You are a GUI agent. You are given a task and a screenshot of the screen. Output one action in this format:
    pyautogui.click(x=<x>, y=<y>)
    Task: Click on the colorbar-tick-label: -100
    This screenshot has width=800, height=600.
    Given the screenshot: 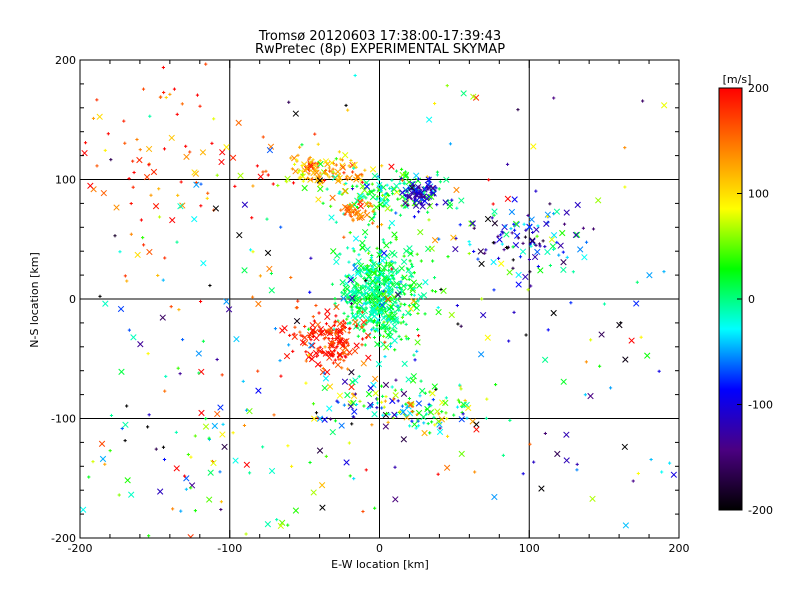 What is the action you would take?
    pyautogui.click(x=760, y=405)
    